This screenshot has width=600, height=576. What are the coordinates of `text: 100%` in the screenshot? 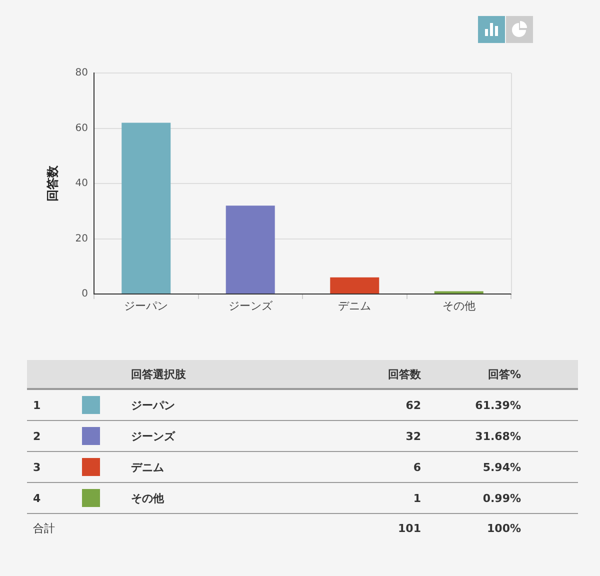 It's located at (503, 528).